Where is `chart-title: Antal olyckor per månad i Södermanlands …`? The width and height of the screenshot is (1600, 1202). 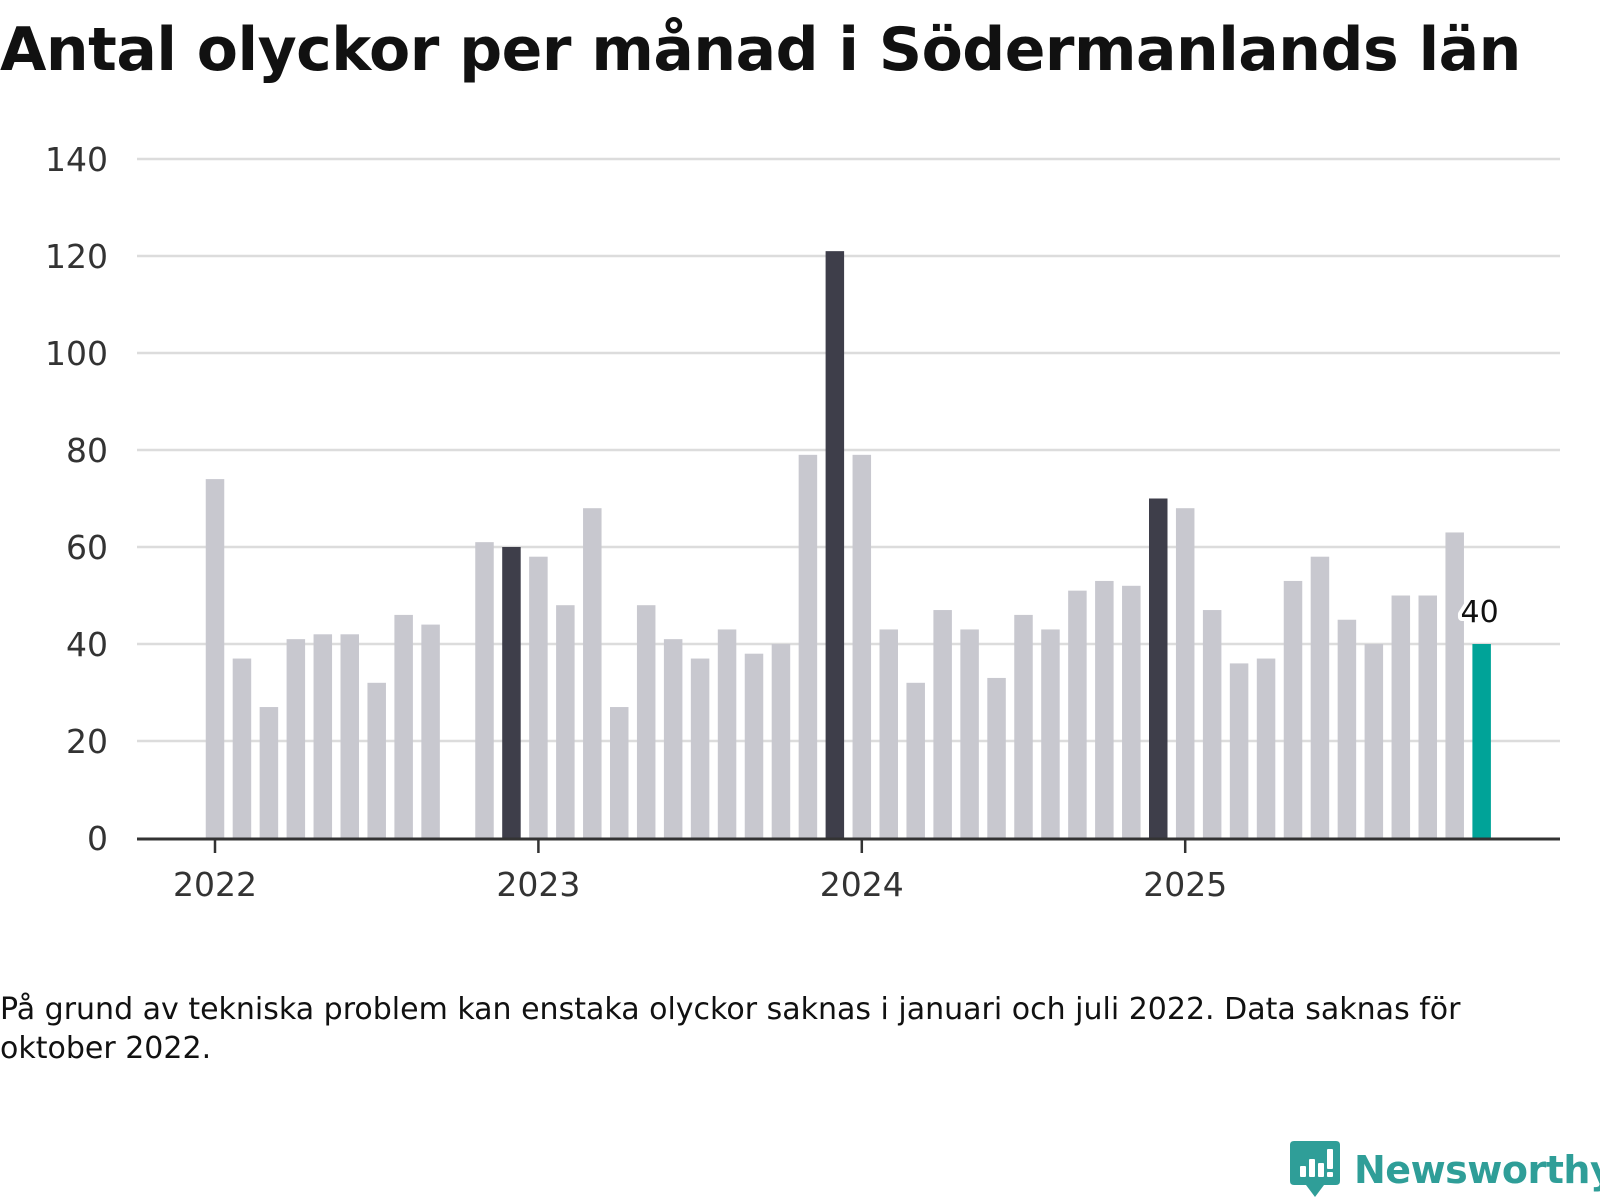
chart-title: Antal olyckor per månad i Södermanlands … is located at coordinates (760, 50).